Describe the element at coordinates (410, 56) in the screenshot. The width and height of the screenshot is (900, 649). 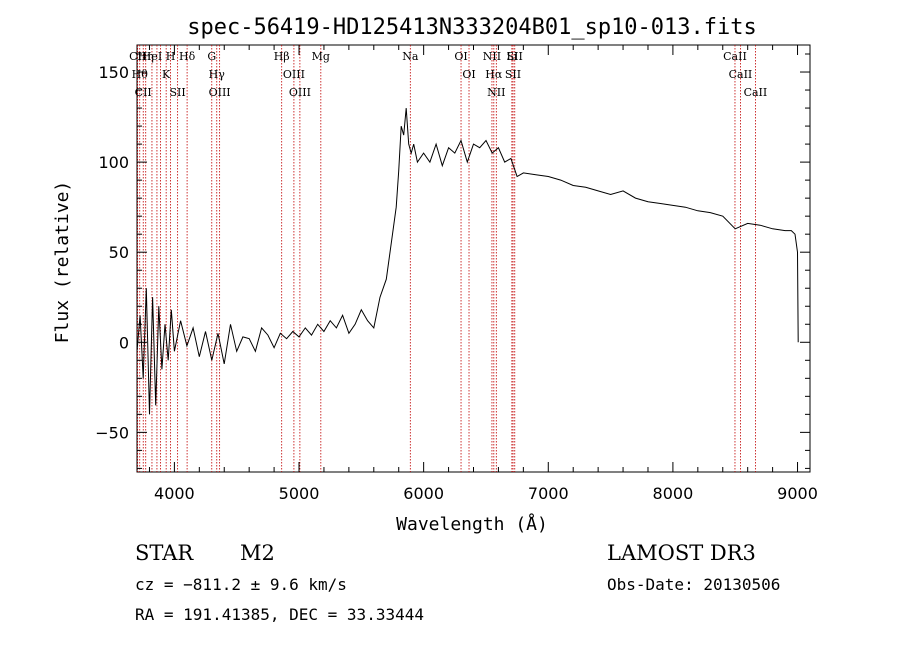
I see `spectral-line-label: Na` at that location.